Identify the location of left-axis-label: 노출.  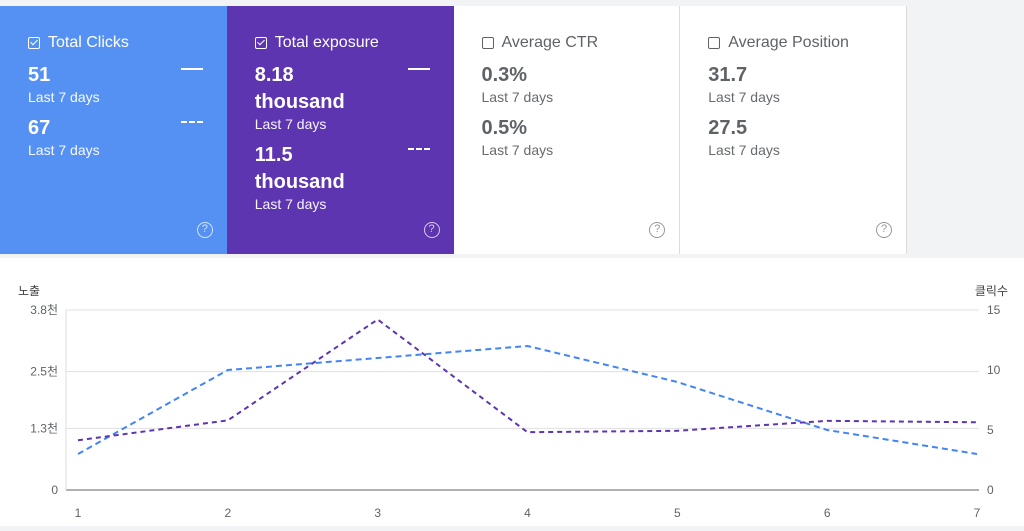
(29, 291).